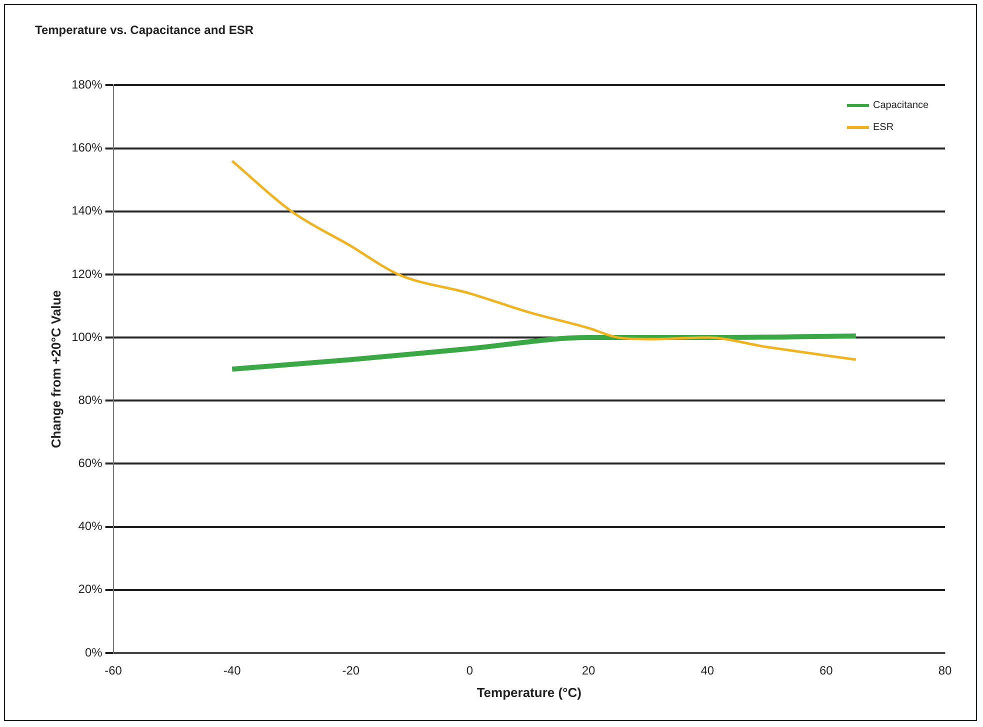 The height and width of the screenshot is (727, 983). I want to click on legend-label: Capacitance, so click(901, 106).